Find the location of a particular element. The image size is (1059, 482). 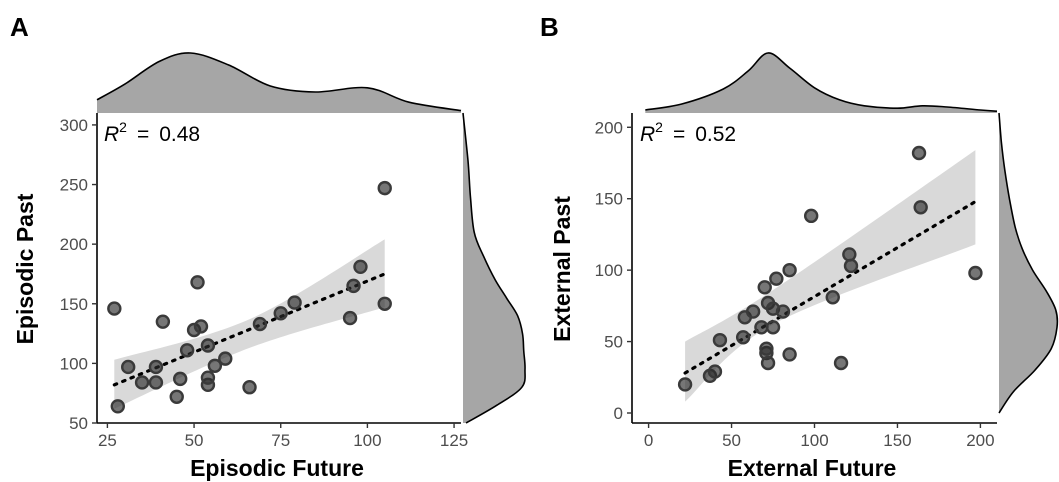

panel-a-confidence-band is located at coordinates (249, 324).